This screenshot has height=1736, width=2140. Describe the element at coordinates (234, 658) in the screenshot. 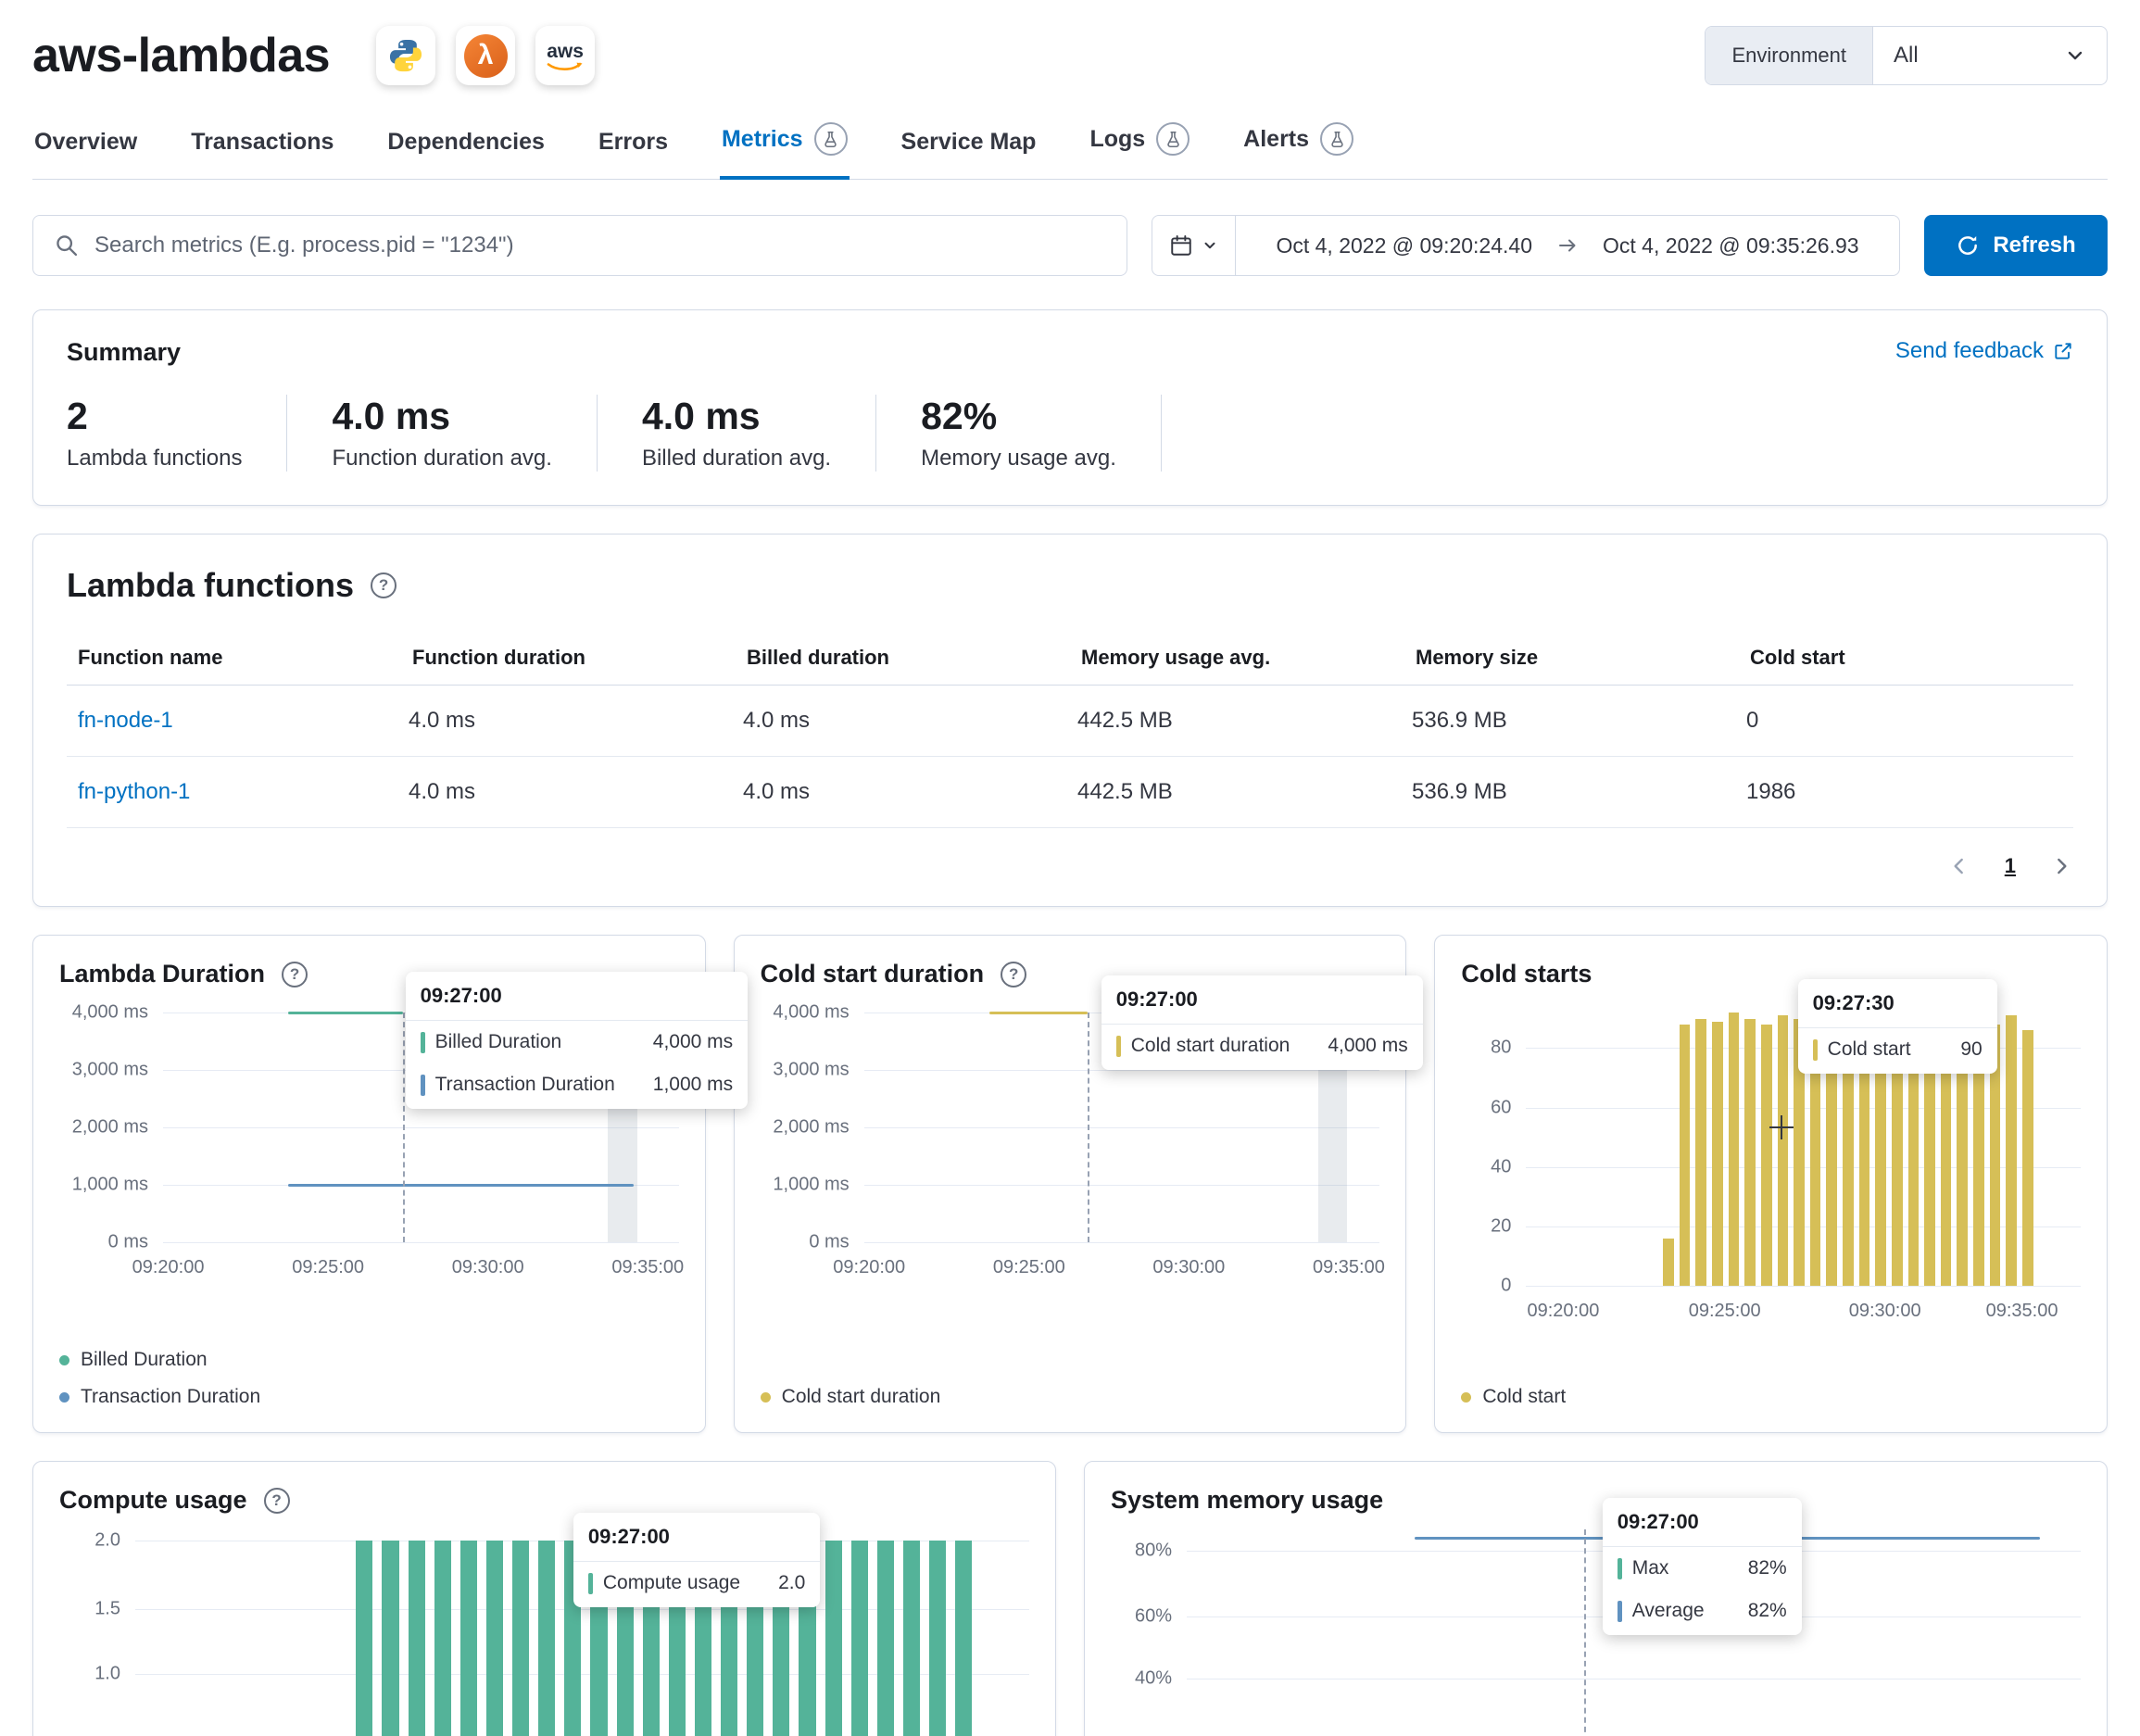

I see `column-header: Function name` at that location.